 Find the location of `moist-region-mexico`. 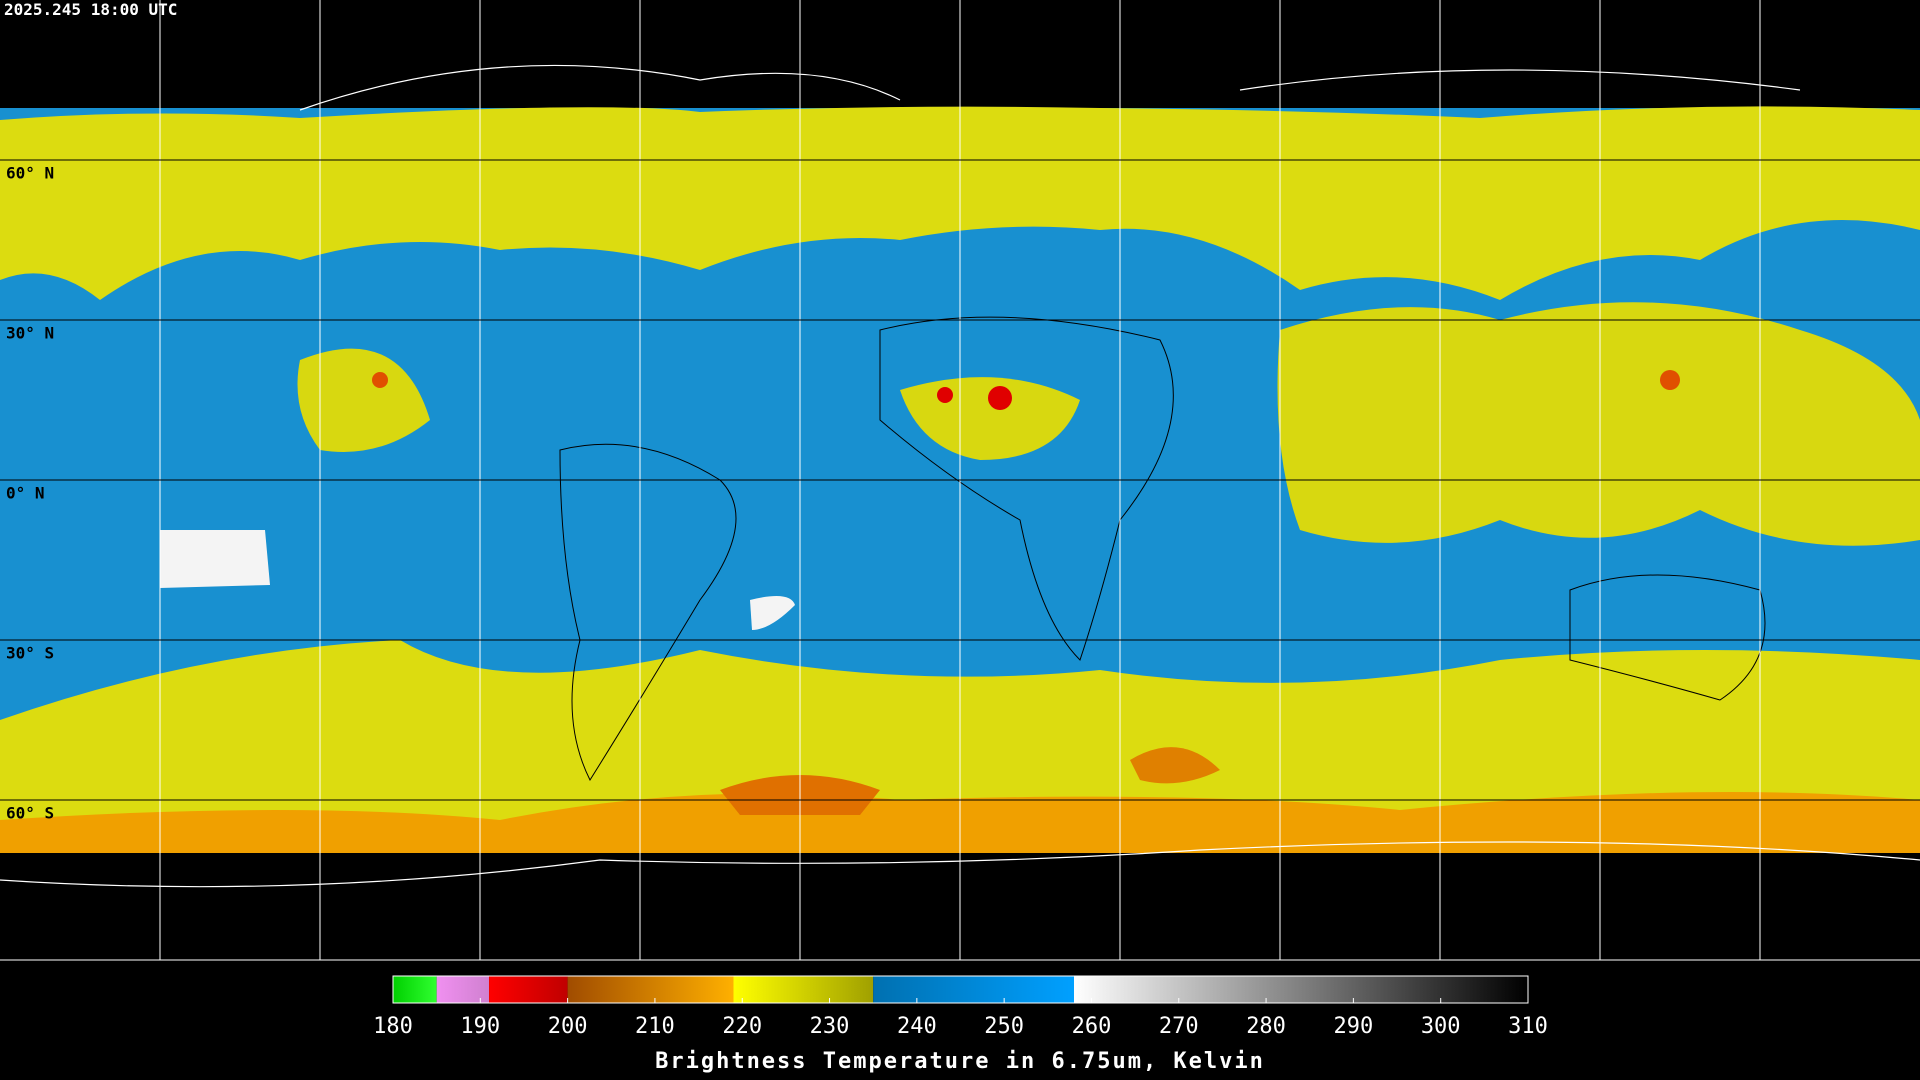

moist-region-mexico is located at coordinates (363, 400).